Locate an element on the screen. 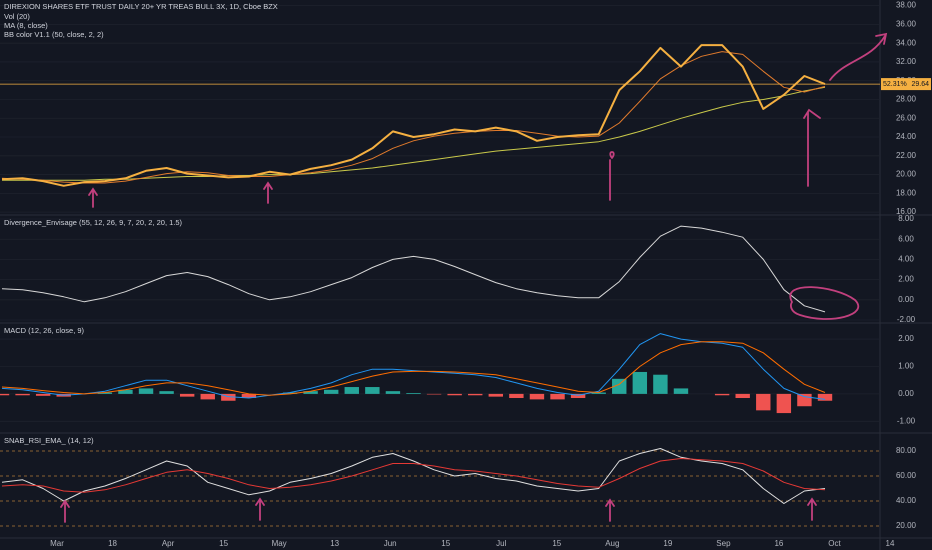 The height and width of the screenshot is (550, 932). x-tick-label: 16 is located at coordinates (778, 543).